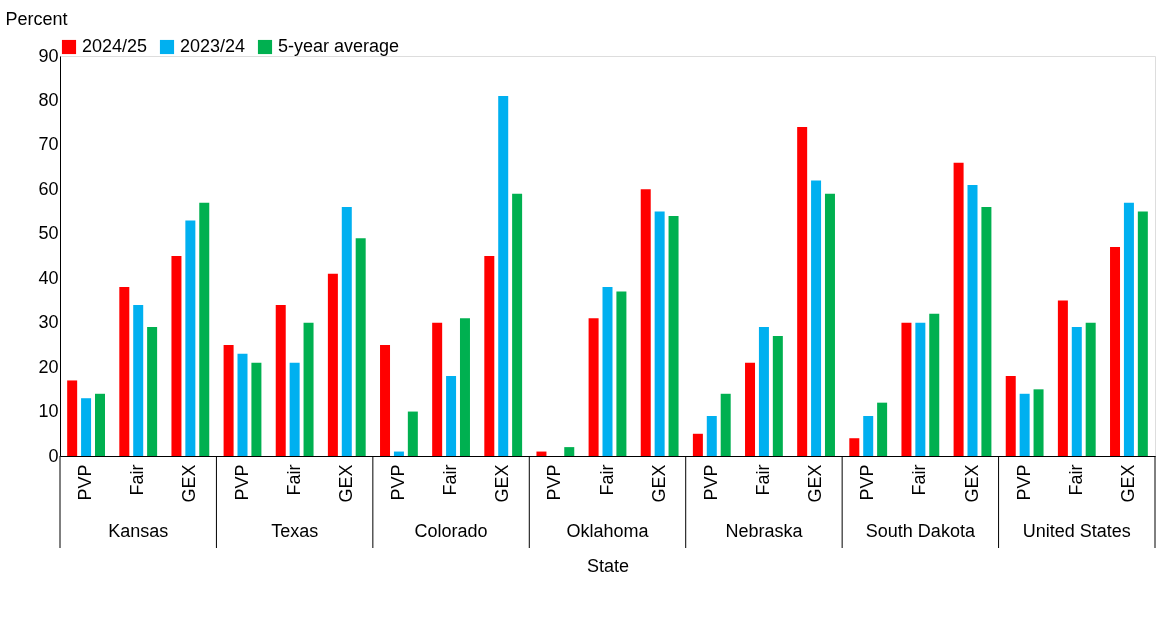  I want to click on text: South Dakota, so click(920, 531).